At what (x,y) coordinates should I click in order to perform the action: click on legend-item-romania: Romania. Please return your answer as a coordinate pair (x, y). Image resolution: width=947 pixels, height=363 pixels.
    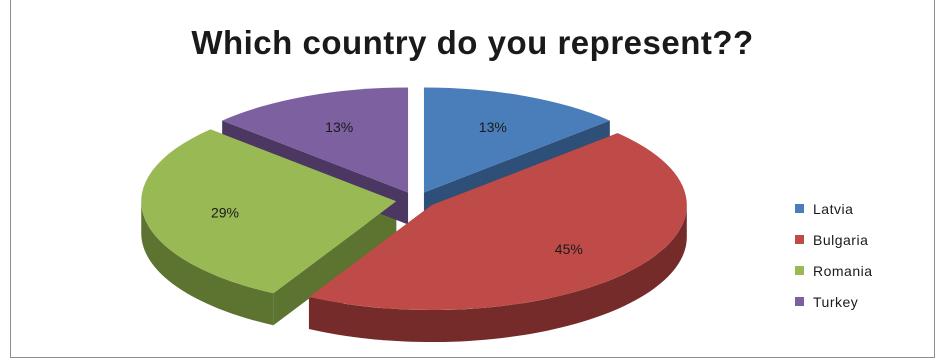
    Looking at the image, I should click on (834, 270).